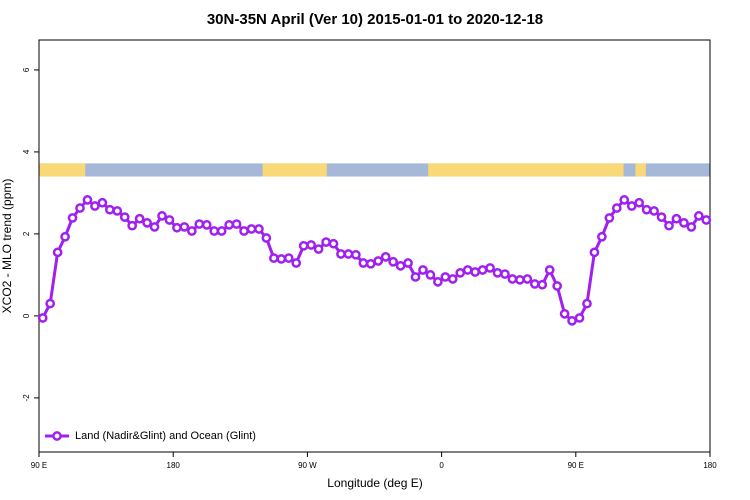 The image size is (750, 500). What do you see at coordinates (374, 483) in the screenshot?
I see `x-axis-label: Longitude (deg E)` at bounding box center [374, 483].